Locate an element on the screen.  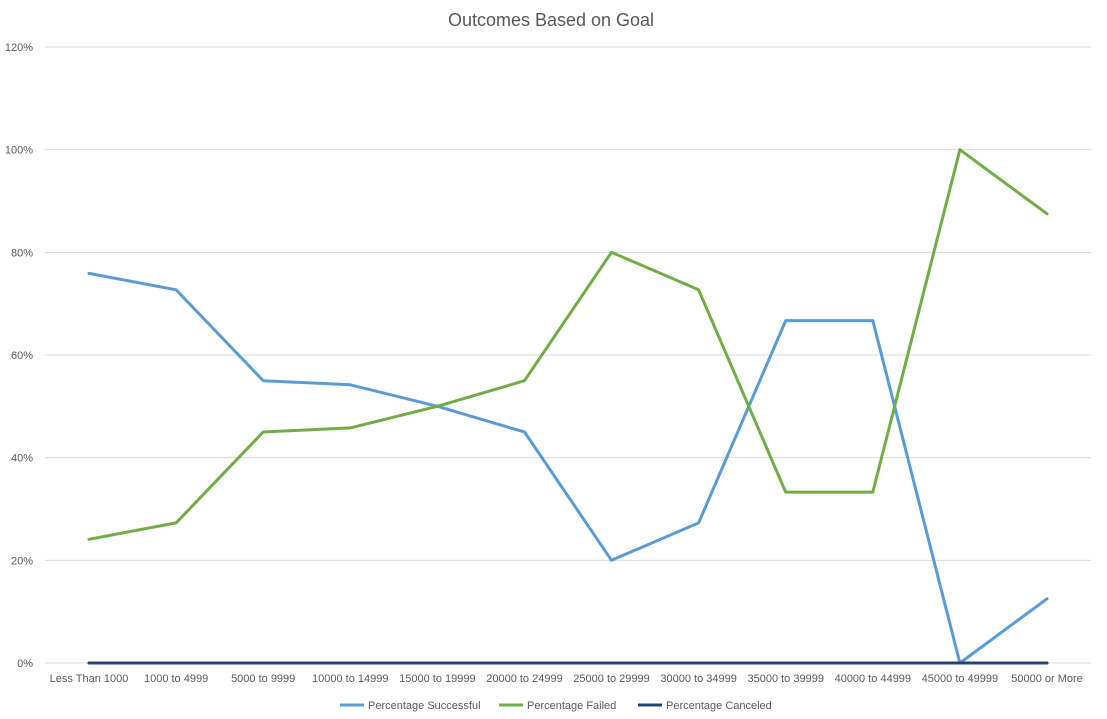
x-tick-label: 30000 to 34999 is located at coordinates (698, 679).